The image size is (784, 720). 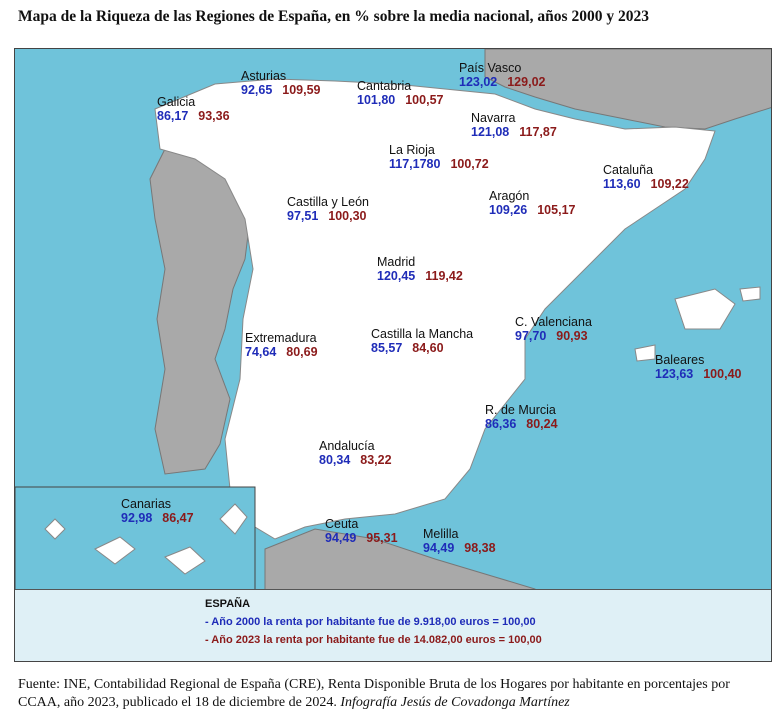 What do you see at coordinates (508, 210) in the screenshot?
I see `aragon-2000: 109,26` at bounding box center [508, 210].